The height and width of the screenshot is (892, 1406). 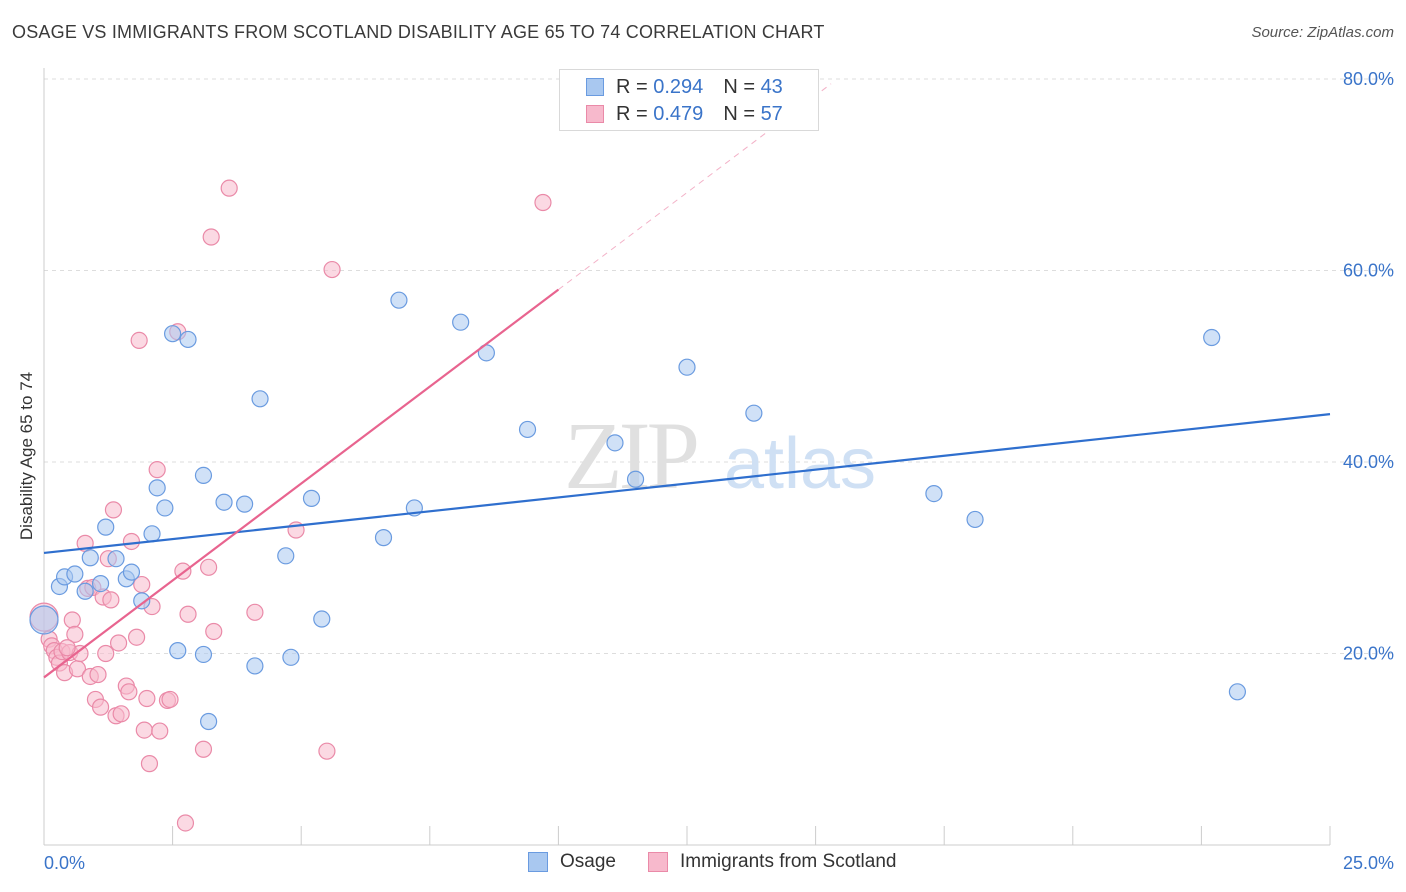 I want to click on osage-trend-line, so click(x=687, y=484).